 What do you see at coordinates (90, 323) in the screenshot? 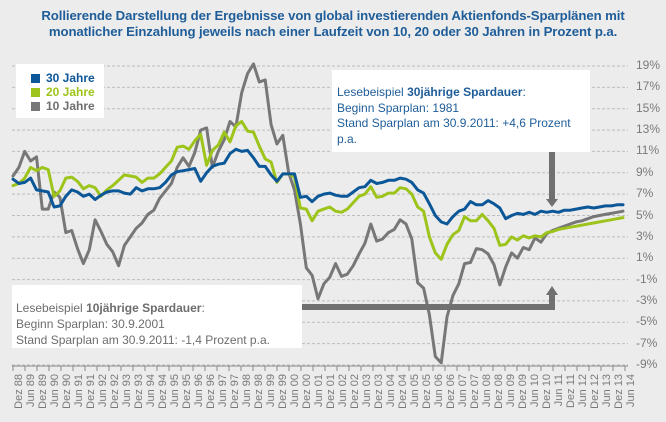
I see `annotation-10-line-2: Beginn Sparplan: 30.9.2001` at bounding box center [90, 323].